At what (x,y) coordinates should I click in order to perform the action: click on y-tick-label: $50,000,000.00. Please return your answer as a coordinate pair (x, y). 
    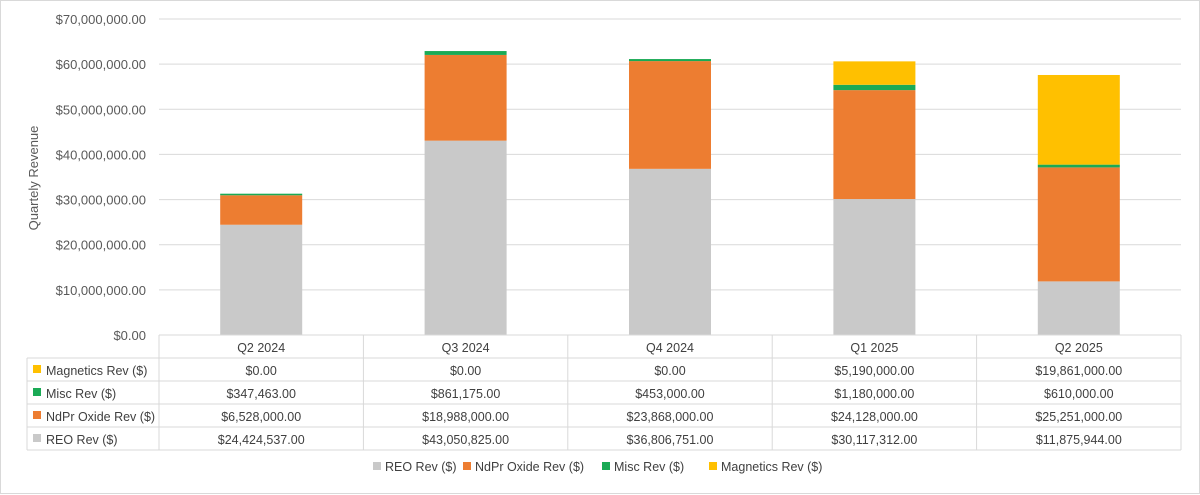
    Looking at the image, I should click on (101, 109).